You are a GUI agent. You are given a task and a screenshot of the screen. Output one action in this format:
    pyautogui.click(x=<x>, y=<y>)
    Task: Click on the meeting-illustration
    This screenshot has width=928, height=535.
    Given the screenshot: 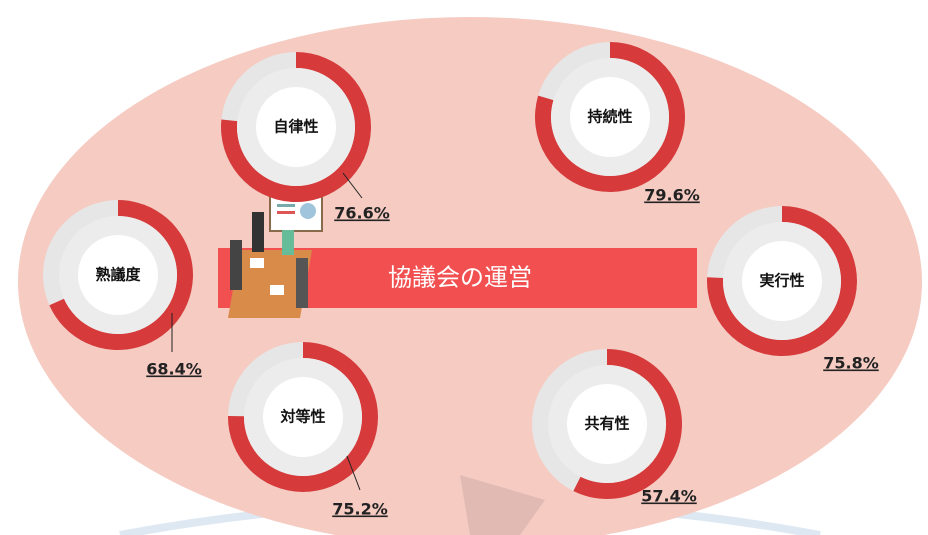 What is the action you would take?
    pyautogui.click(x=275, y=255)
    